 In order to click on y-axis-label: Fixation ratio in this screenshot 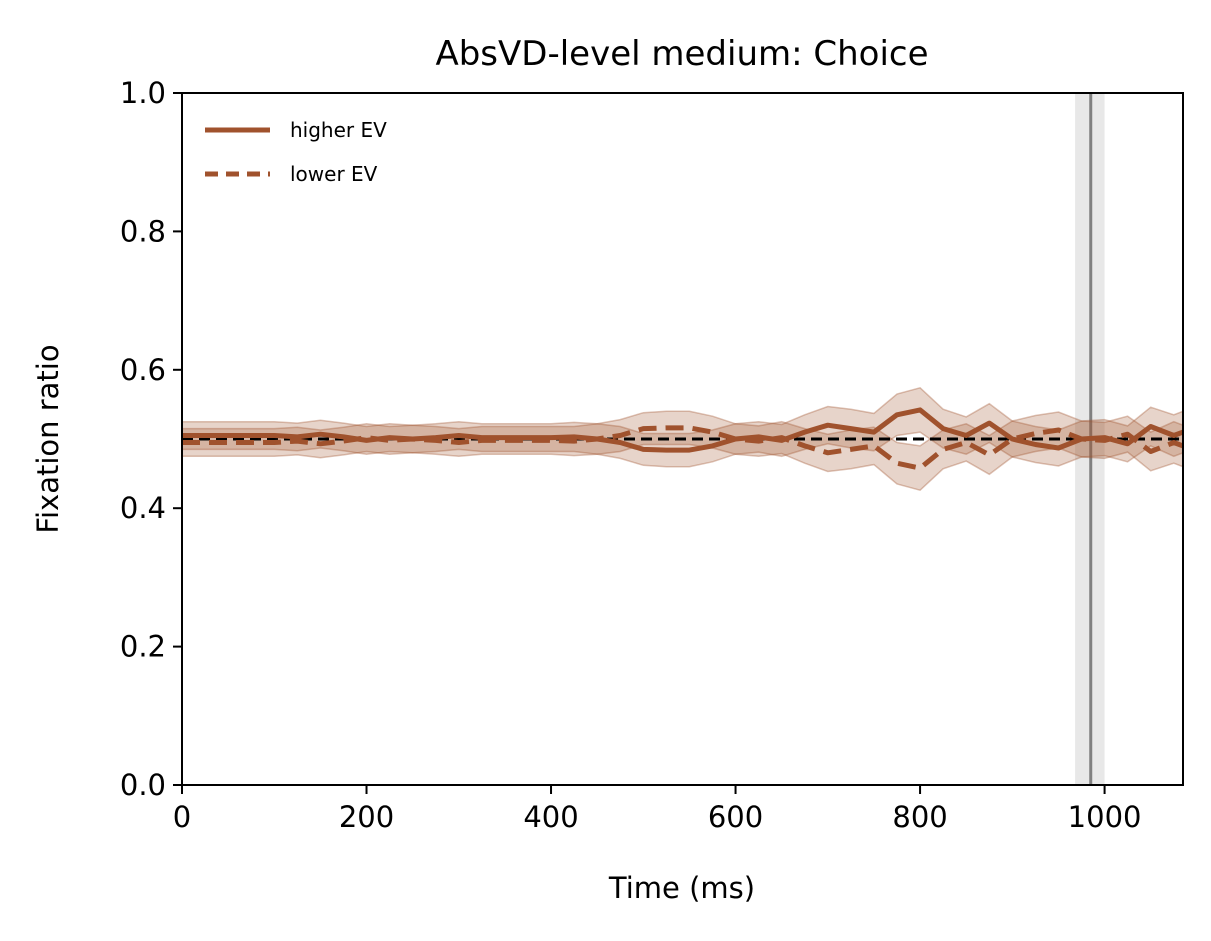, I will do `click(48, 438)`.